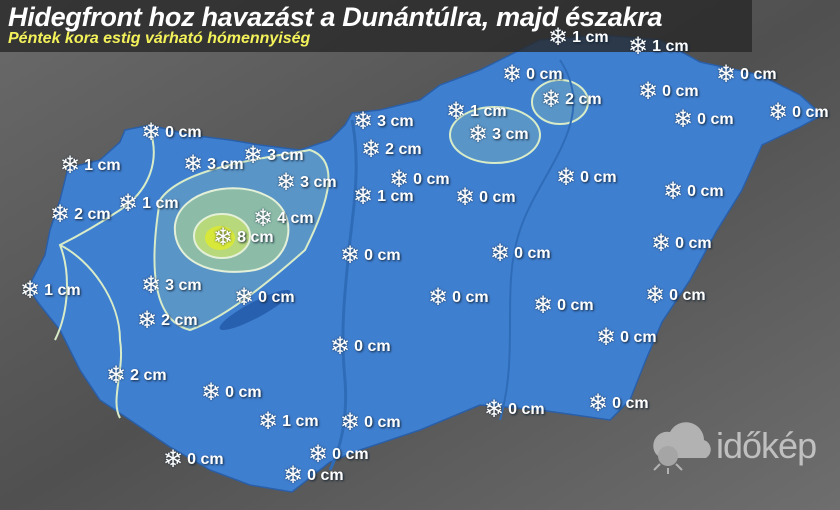  What do you see at coordinates (766, 445) in the screenshot?
I see `logo-text: időkép` at bounding box center [766, 445].